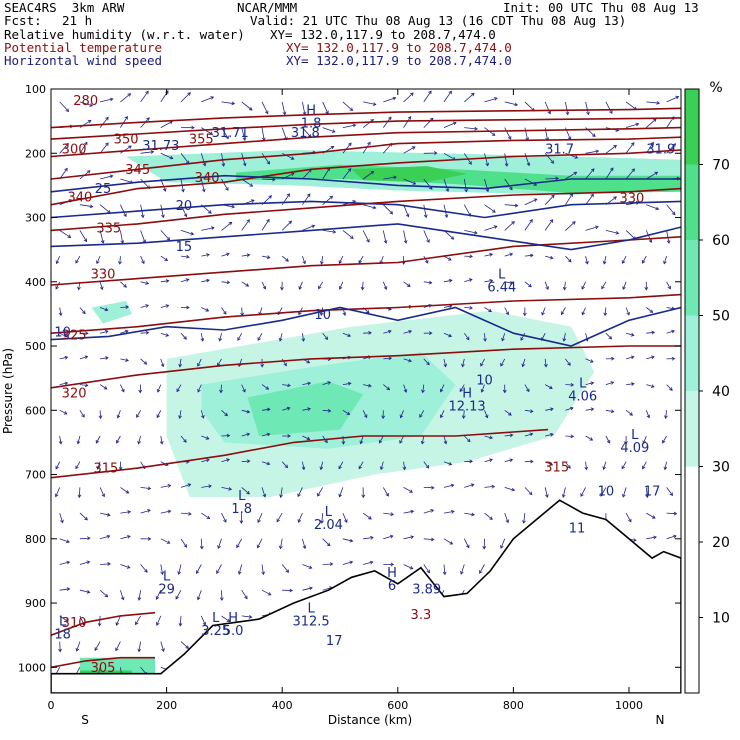 The width and height of the screenshot is (740, 740). I want to click on y-tick-label: 1000, so click(32, 667).